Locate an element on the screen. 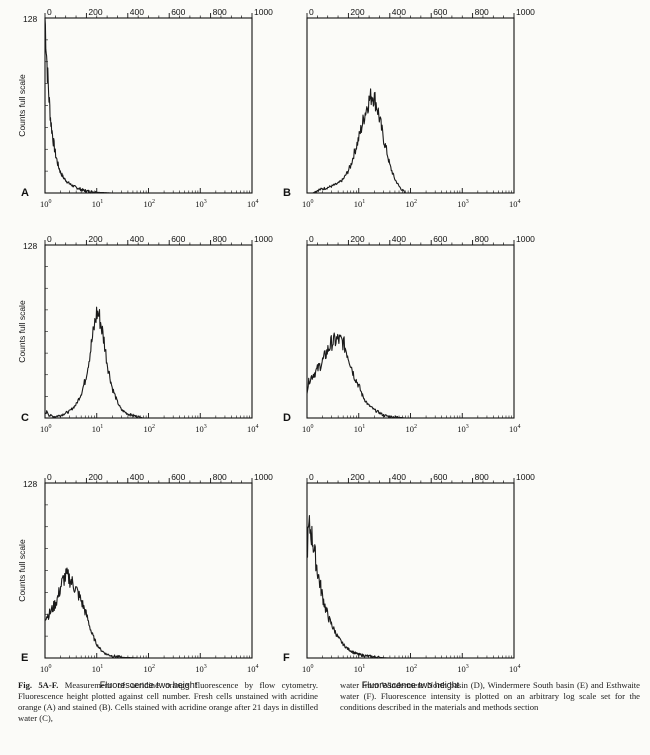  panel-b: 0 200 400 600 800 1000 100 10¹ 10² 10³ 10⁴ B is located at coordinates (409, 108).